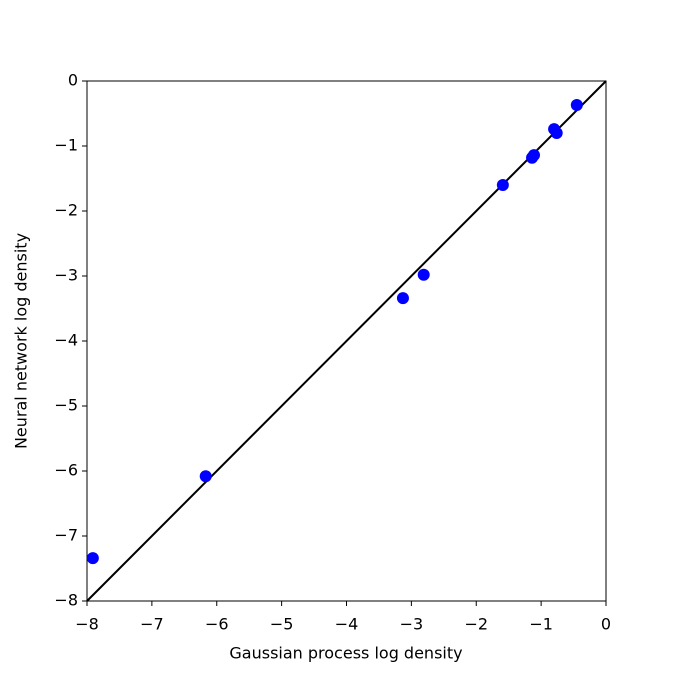 Image resolution: width=676 pixels, height=676 pixels. What do you see at coordinates (345, 653) in the screenshot?
I see `x-axis-label: Gaussian process log density` at bounding box center [345, 653].